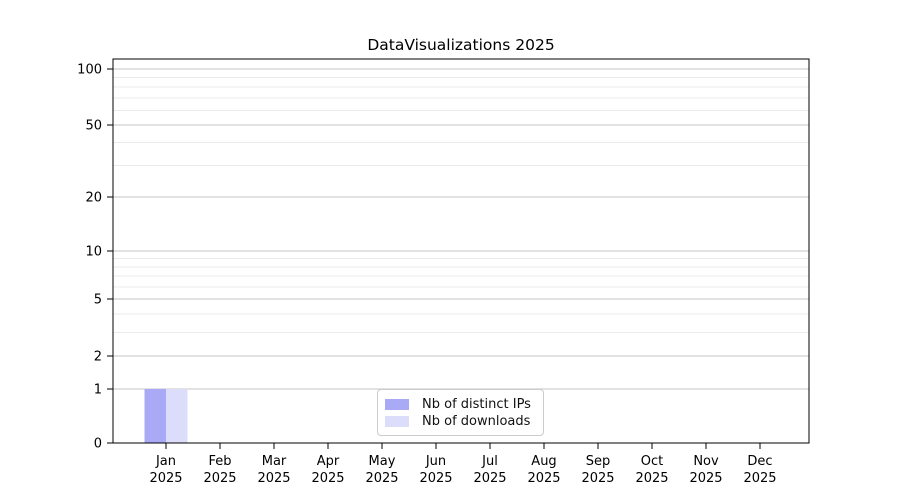 This screenshot has width=900, height=500. What do you see at coordinates (489, 461) in the screenshot?
I see `x-tick-label-month: Jul` at bounding box center [489, 461].